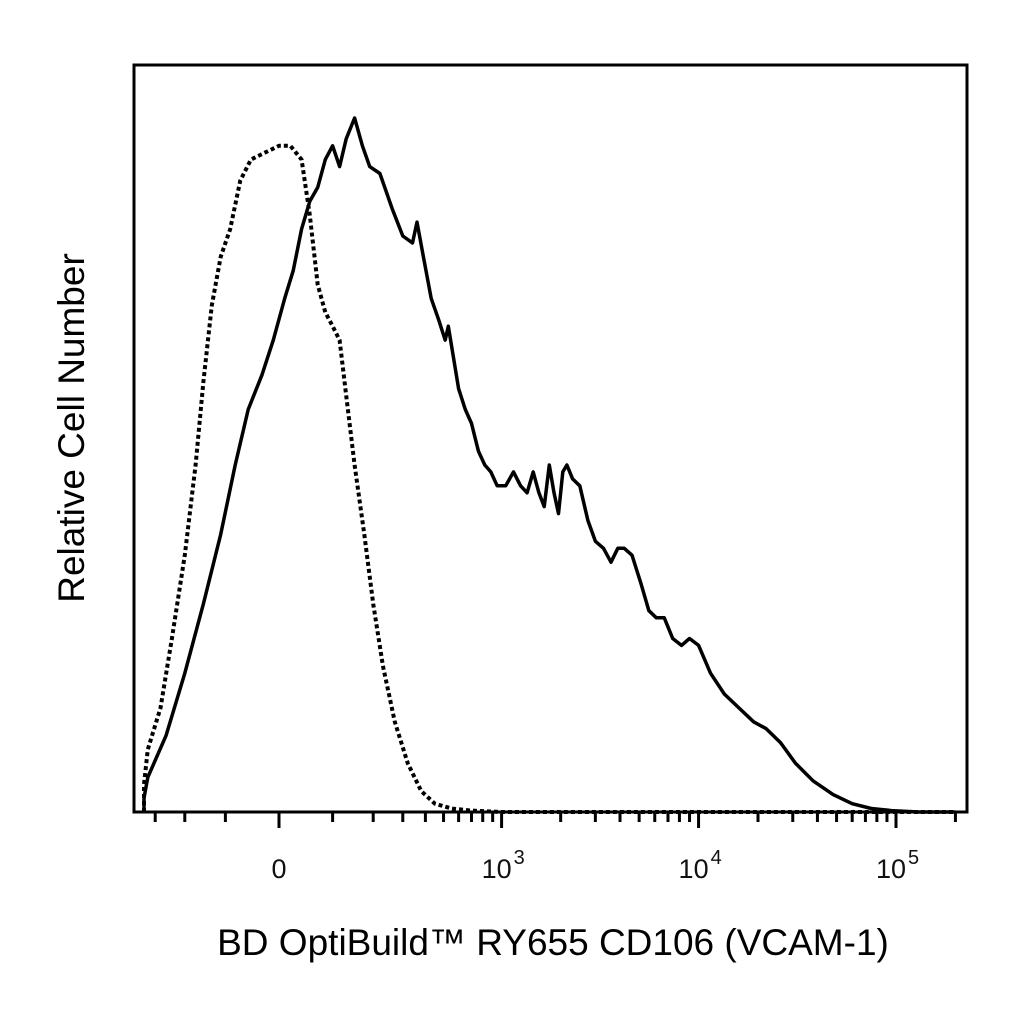  Describe the element at coordinates (503, 865) in the screenshot. I see `x-tick-label: 10 3` at that location.